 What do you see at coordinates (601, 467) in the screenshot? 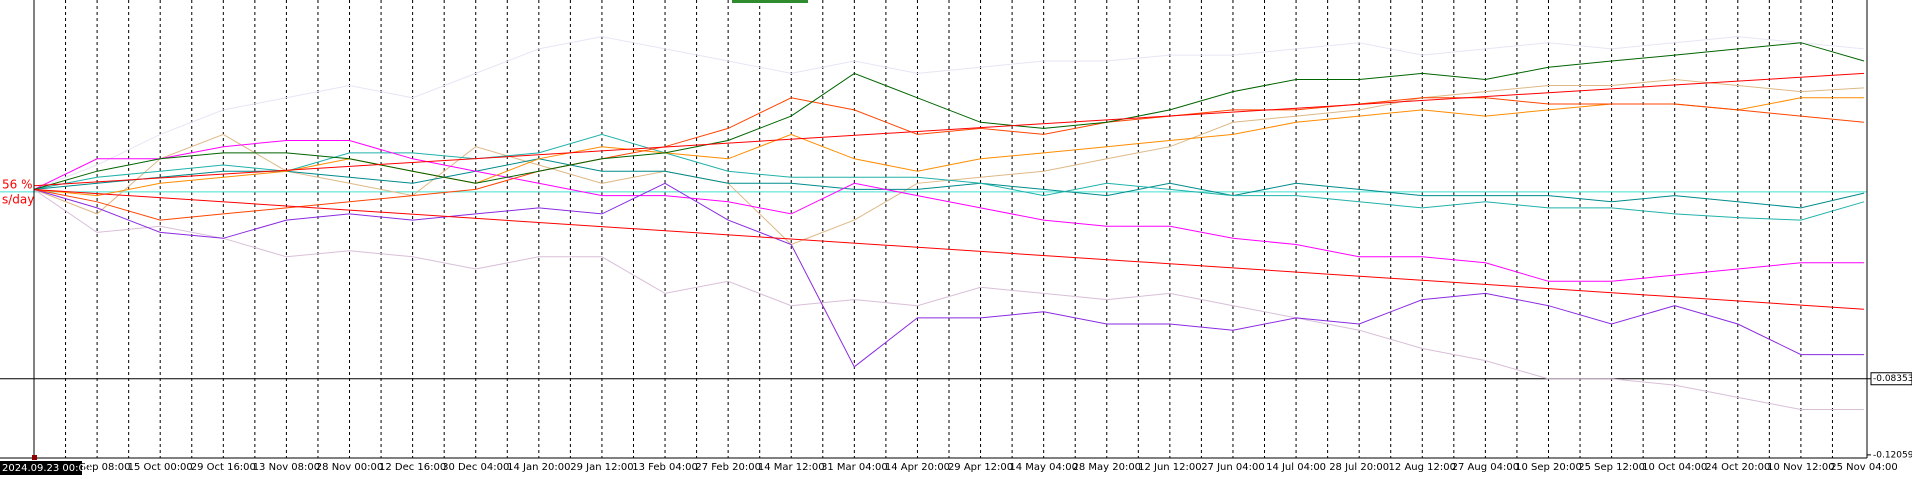
I see `x-tick-label: 29 Jan 12:00` at bounding box center [601, 467].